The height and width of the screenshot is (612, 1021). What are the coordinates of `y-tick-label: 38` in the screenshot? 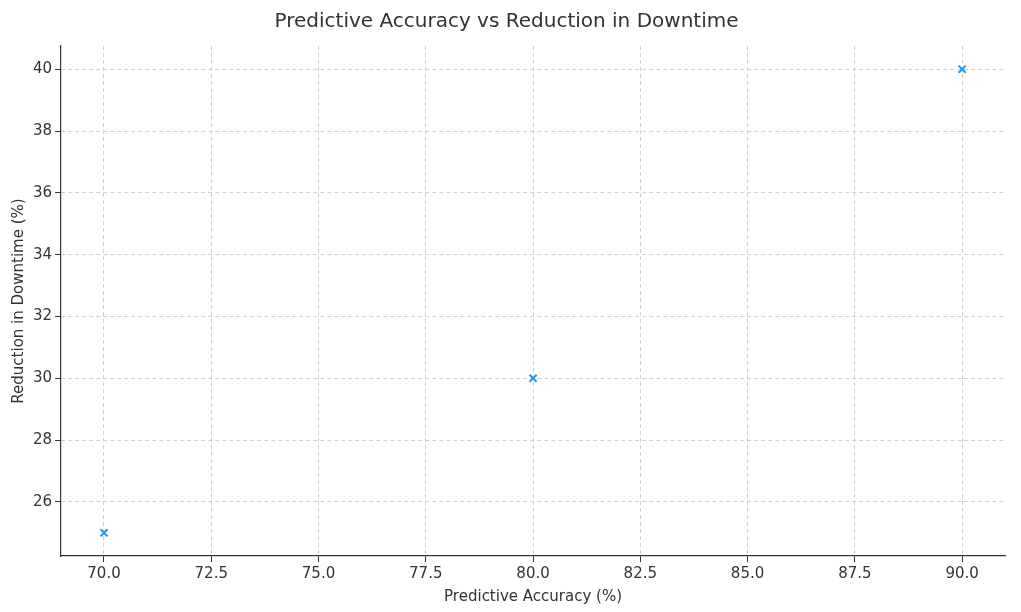 It's located at (42, 129).